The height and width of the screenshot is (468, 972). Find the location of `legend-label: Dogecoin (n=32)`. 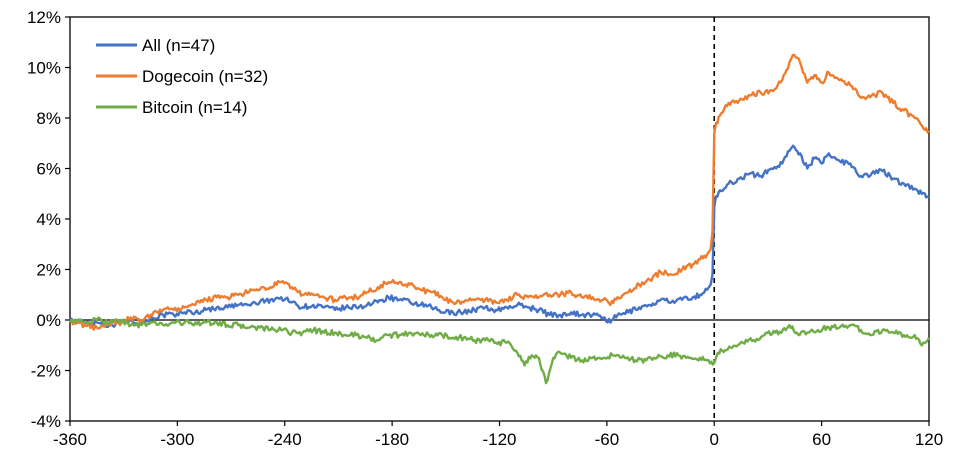

legend-label: Dogecoin (n=32) is located at coordinates (205, 76).